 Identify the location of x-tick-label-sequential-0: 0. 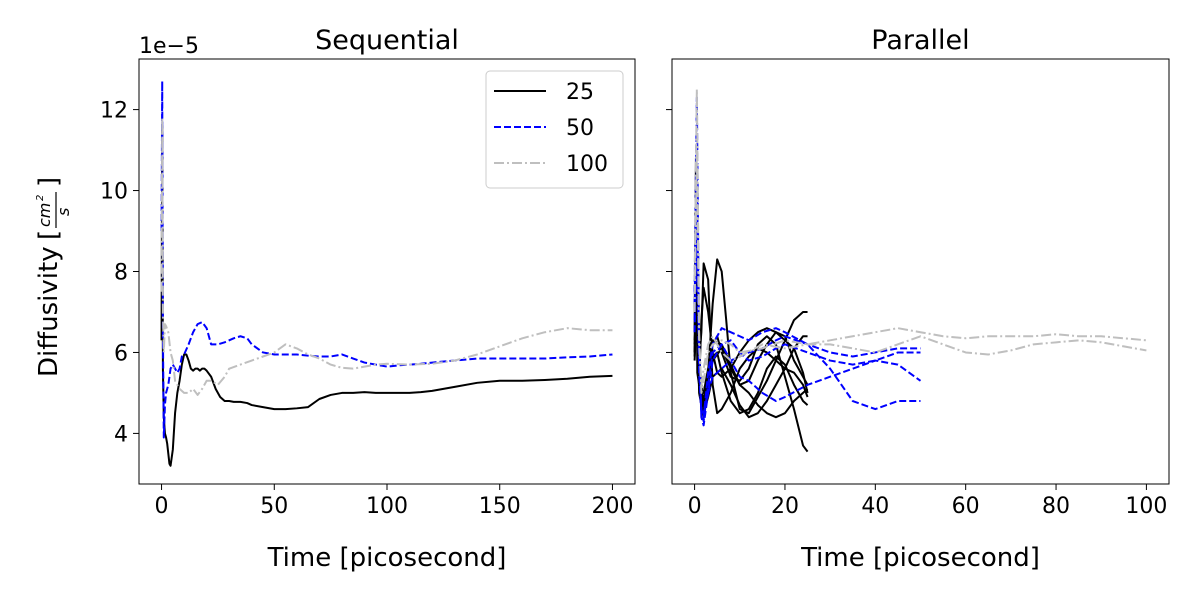
(162, 506).